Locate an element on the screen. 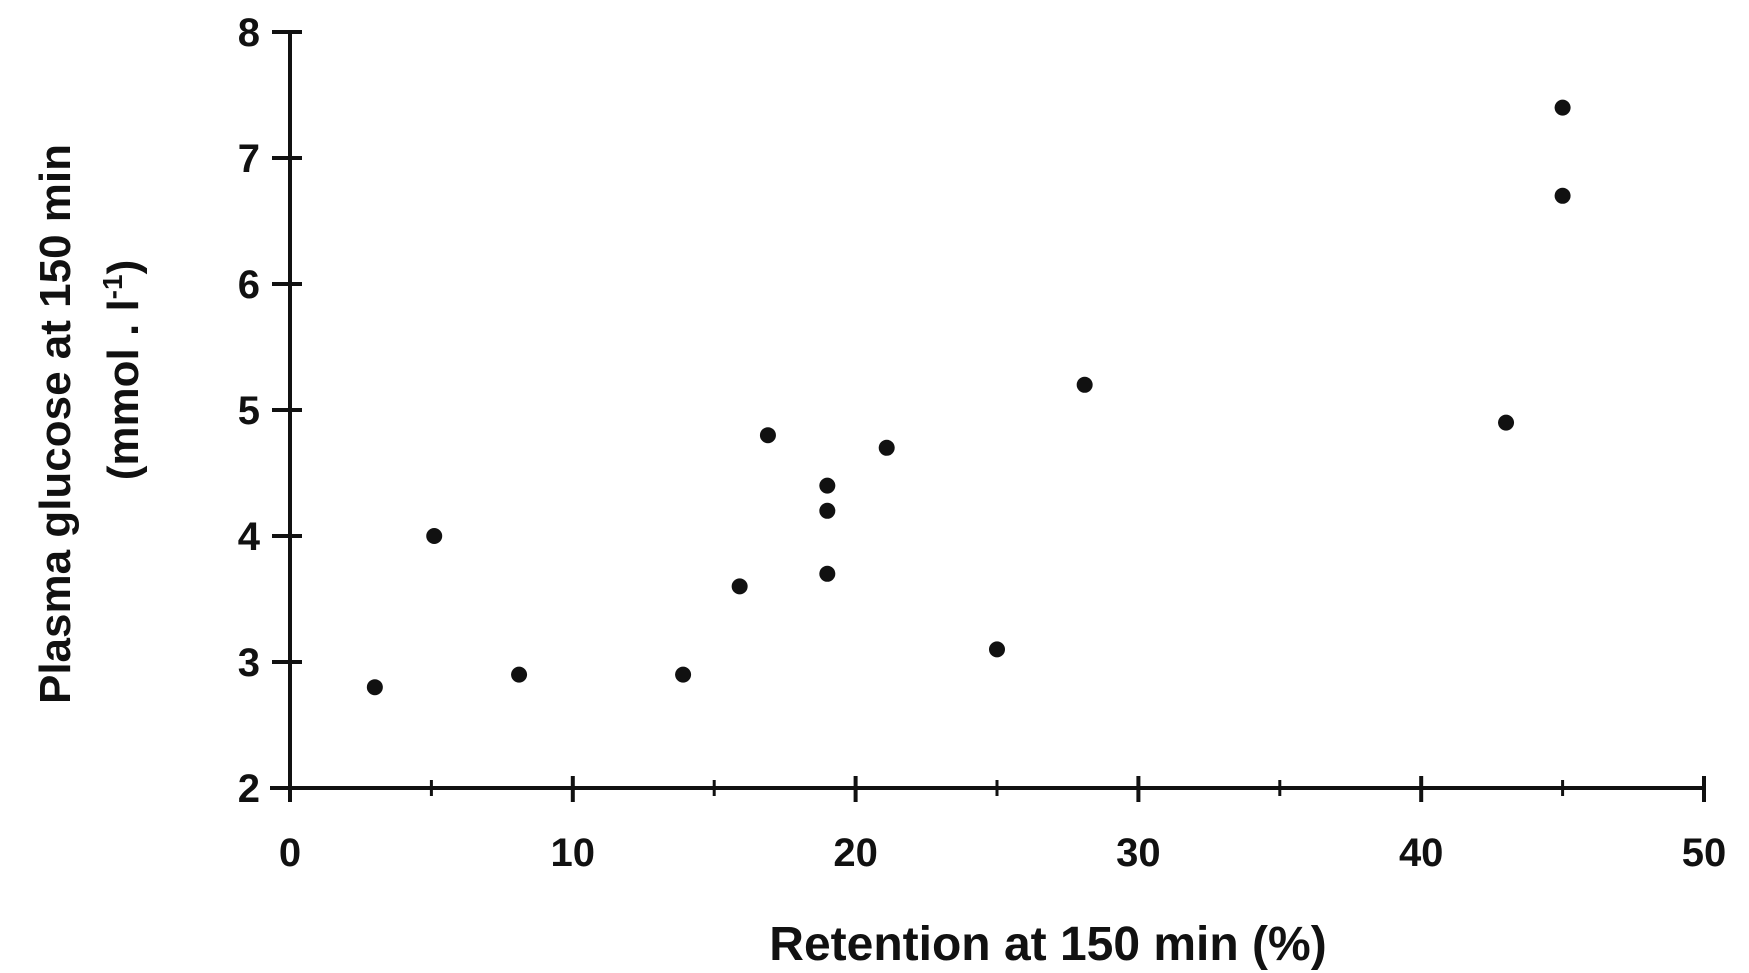 The image size is (1749, 973). y-axis-title-superscript: -1 is located at coordinates (112, 286).